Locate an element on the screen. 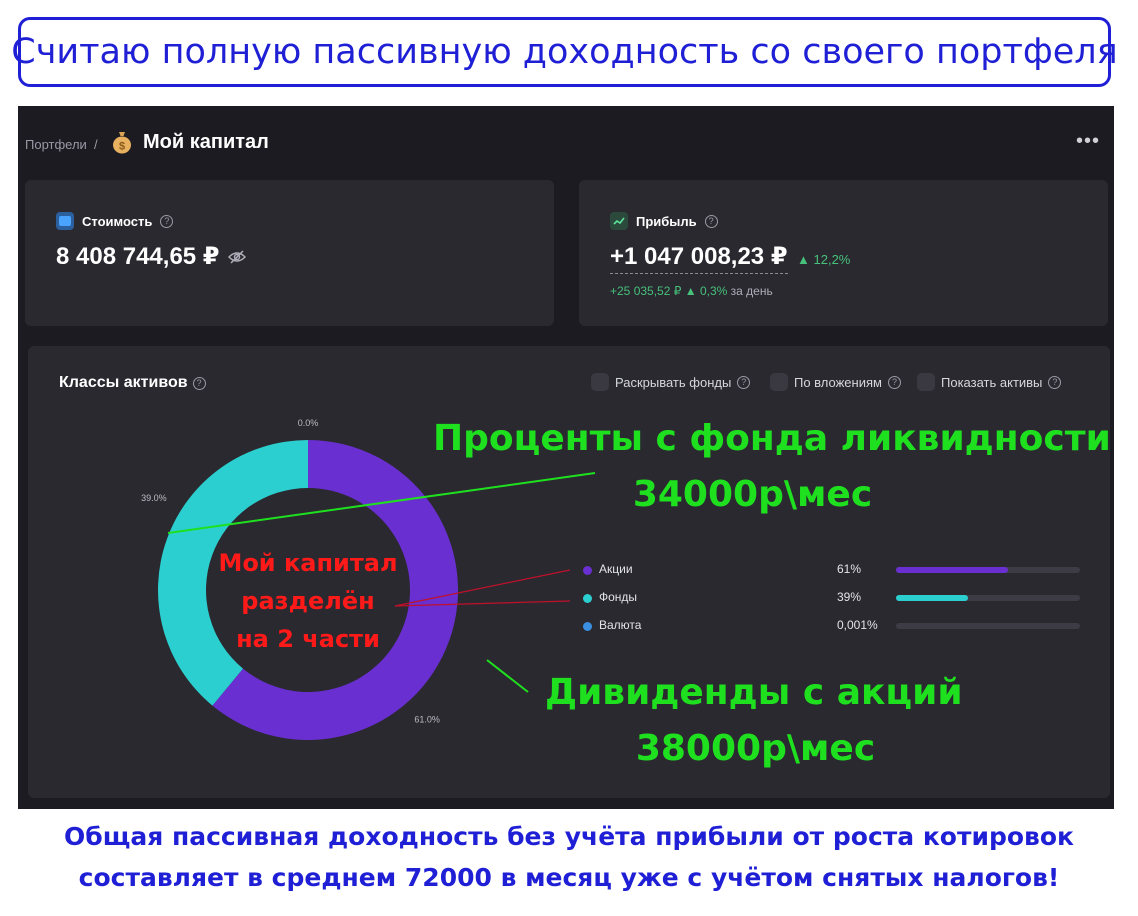 Image resolution: width=1138 pixels, height=916 pixels. legend-name: Валюта is located at coordinates (620, 625).